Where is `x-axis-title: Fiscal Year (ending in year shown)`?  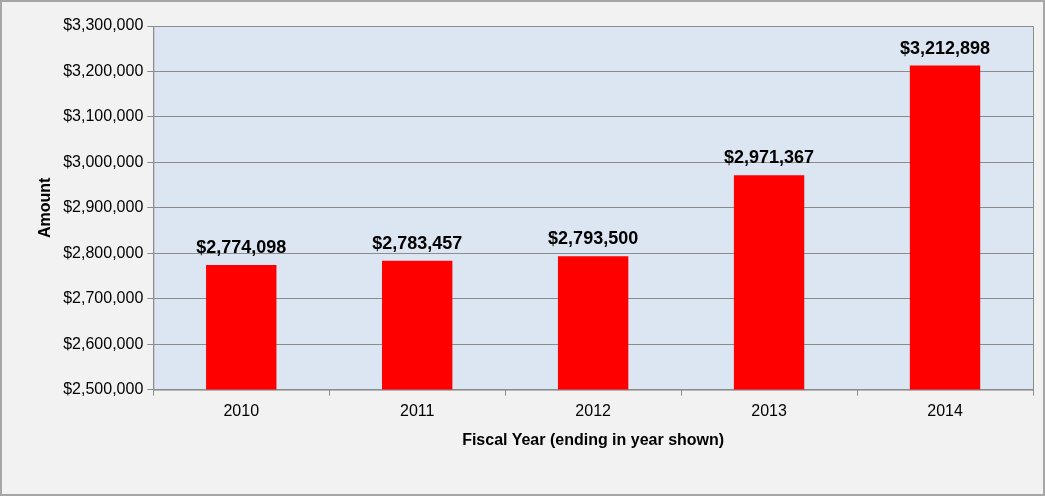
x-axis-title: Fiscal Year (ending in year shown) is located at coordinates (593, 439).